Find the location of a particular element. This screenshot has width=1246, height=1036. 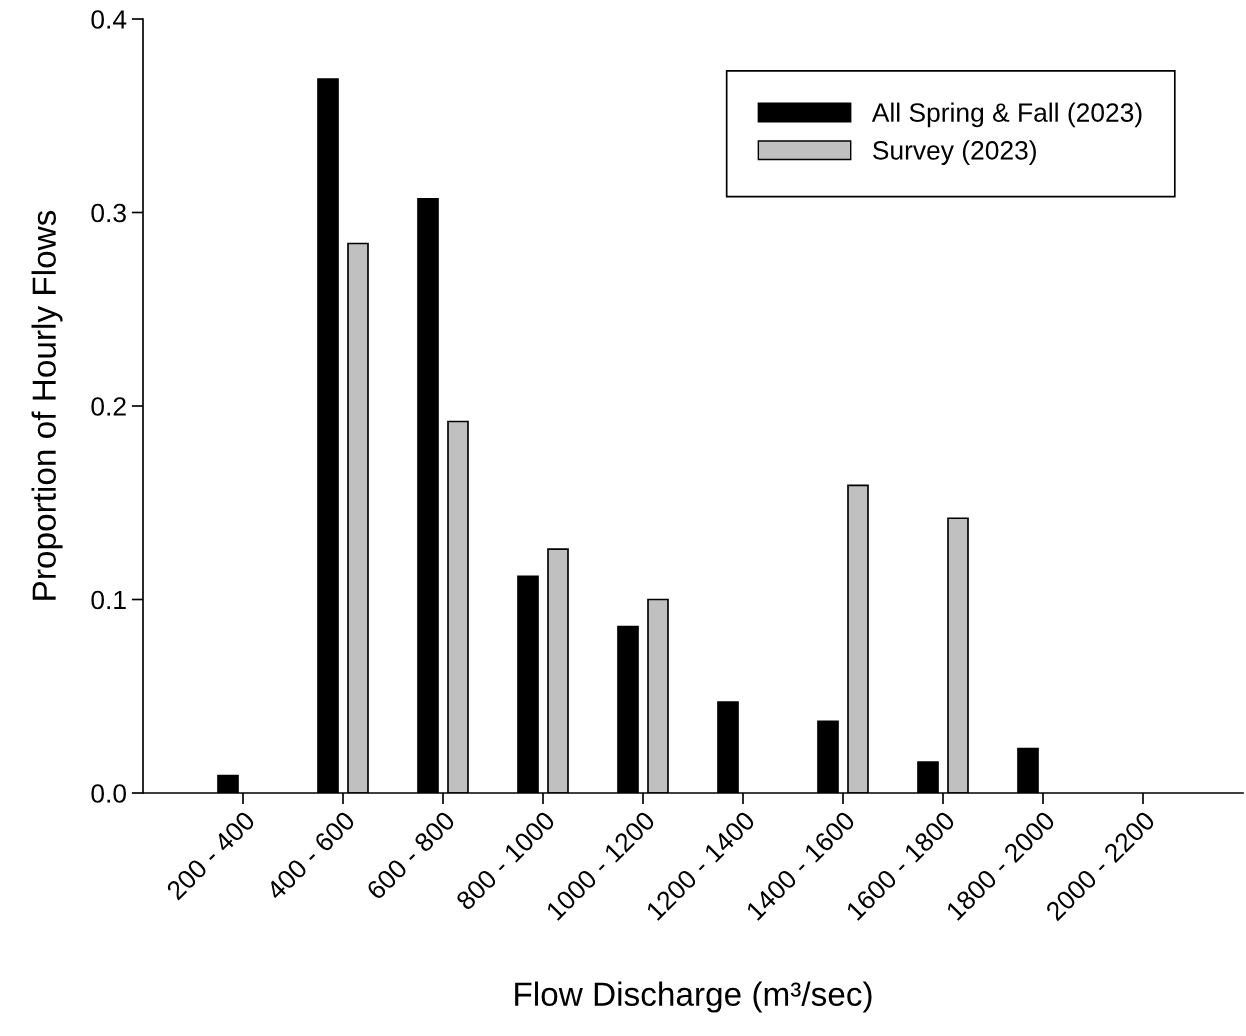

x-axis-title: Flow Discharge (m³/sec) is located at coordinates (693, 997).